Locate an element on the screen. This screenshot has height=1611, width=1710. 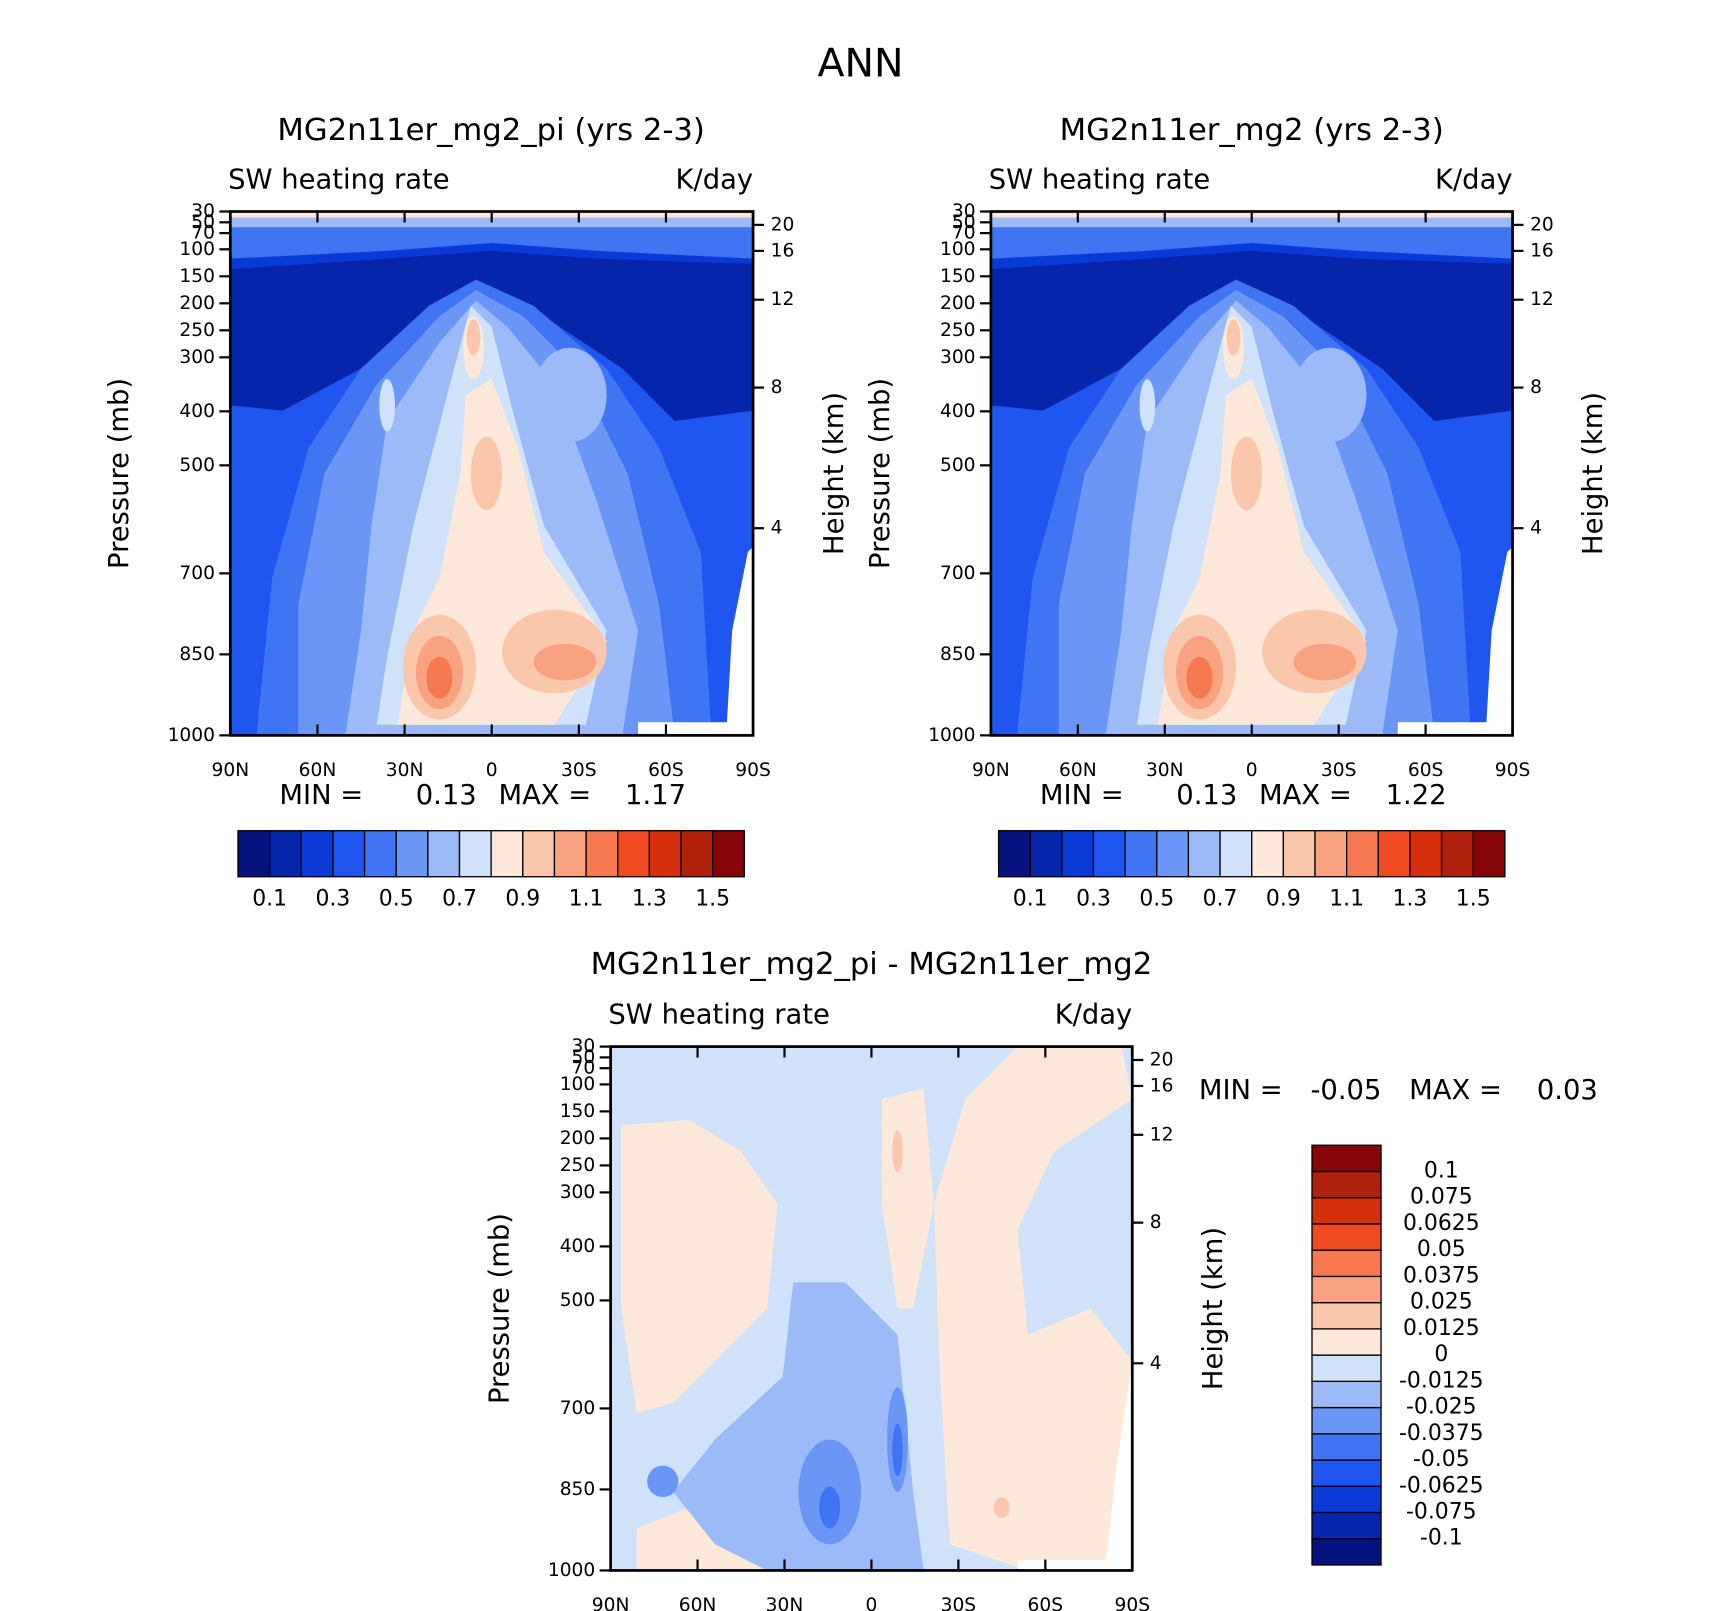
y2-tick-label: 20 is located at coordinates (1162, 1059).